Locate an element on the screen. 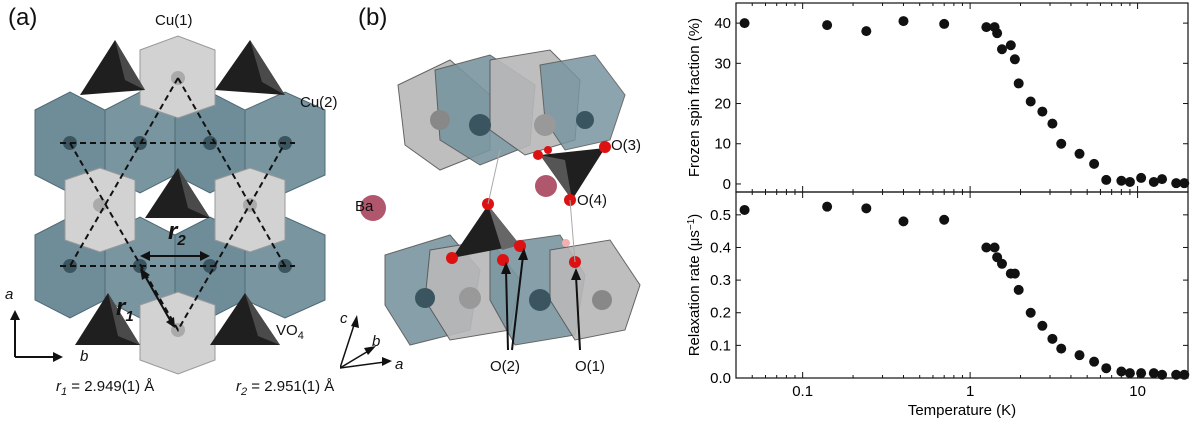 The height and width of the screenshot is (425, 1191). vo4-subscript: 4 is located at coordinates (300, 336).